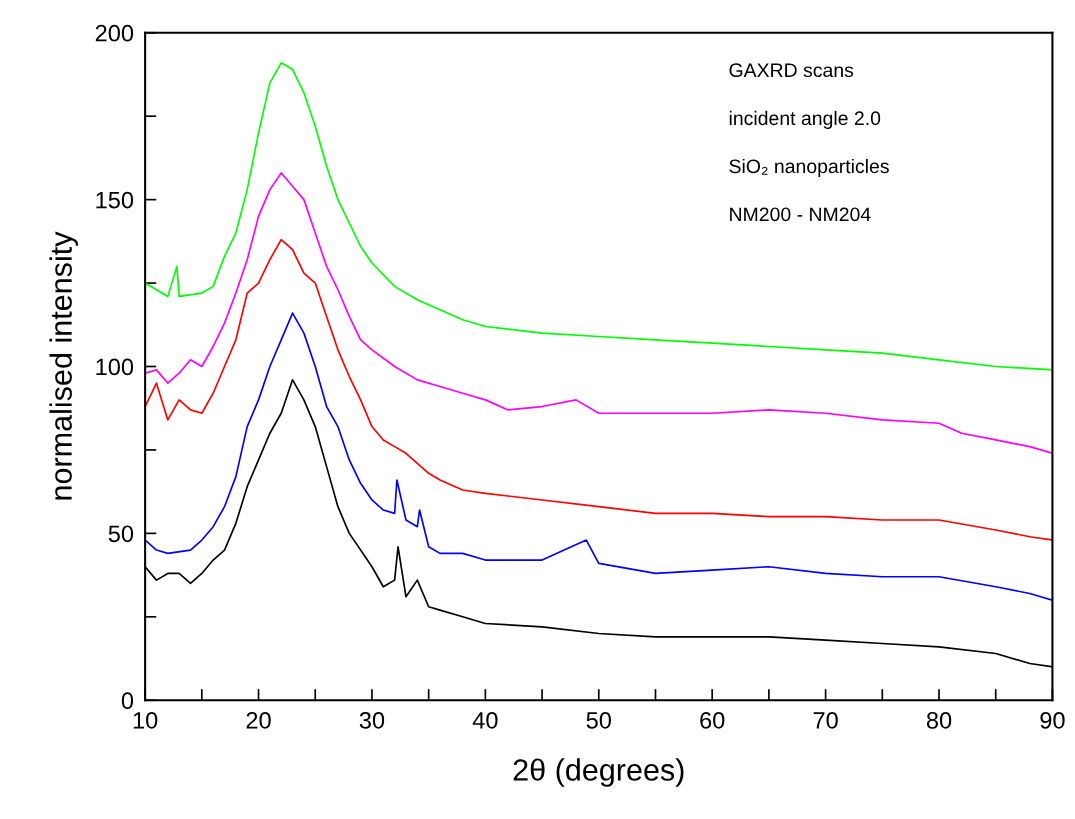 Image resolution: width=1075 pixels, height=819 pixels. What do you see at coordinates (791, 70) in the screenshot?
I see `annotation: GAXRD scans` at bounding box center [791, 70].